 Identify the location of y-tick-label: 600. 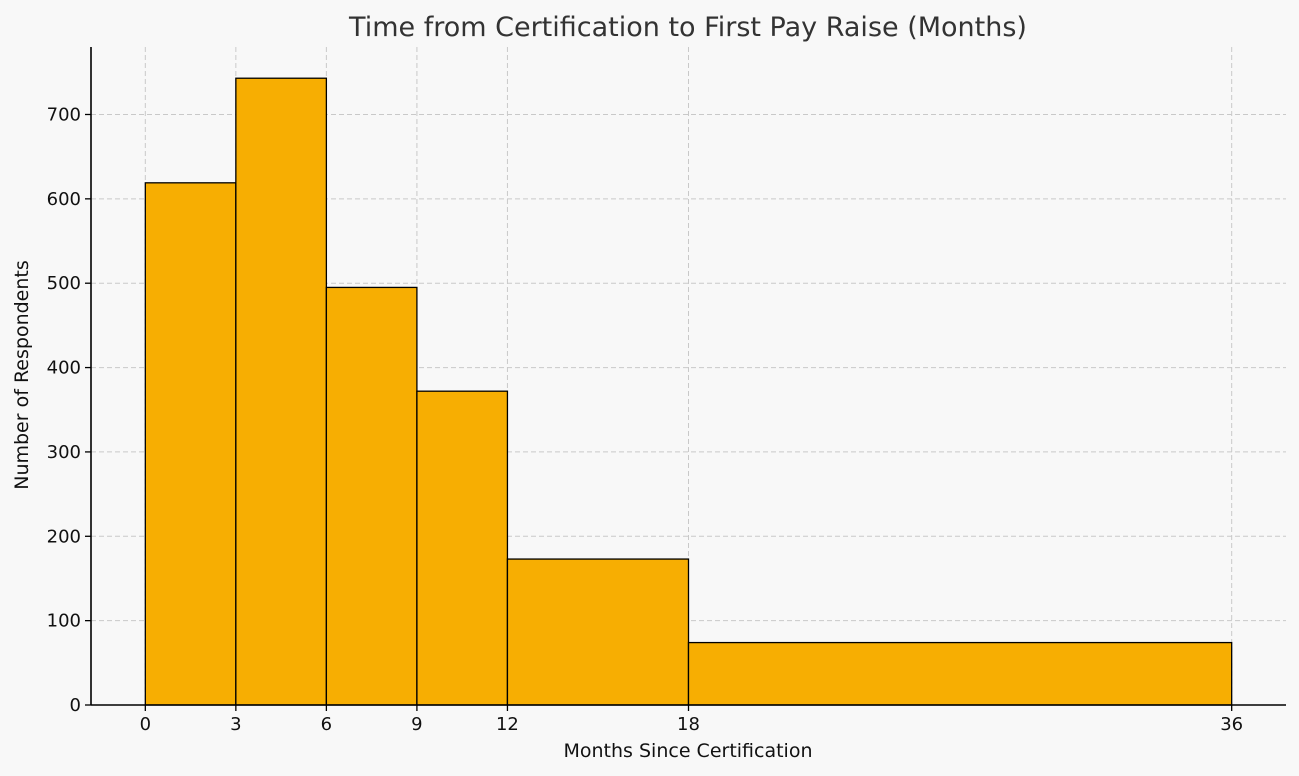
(64, 199).